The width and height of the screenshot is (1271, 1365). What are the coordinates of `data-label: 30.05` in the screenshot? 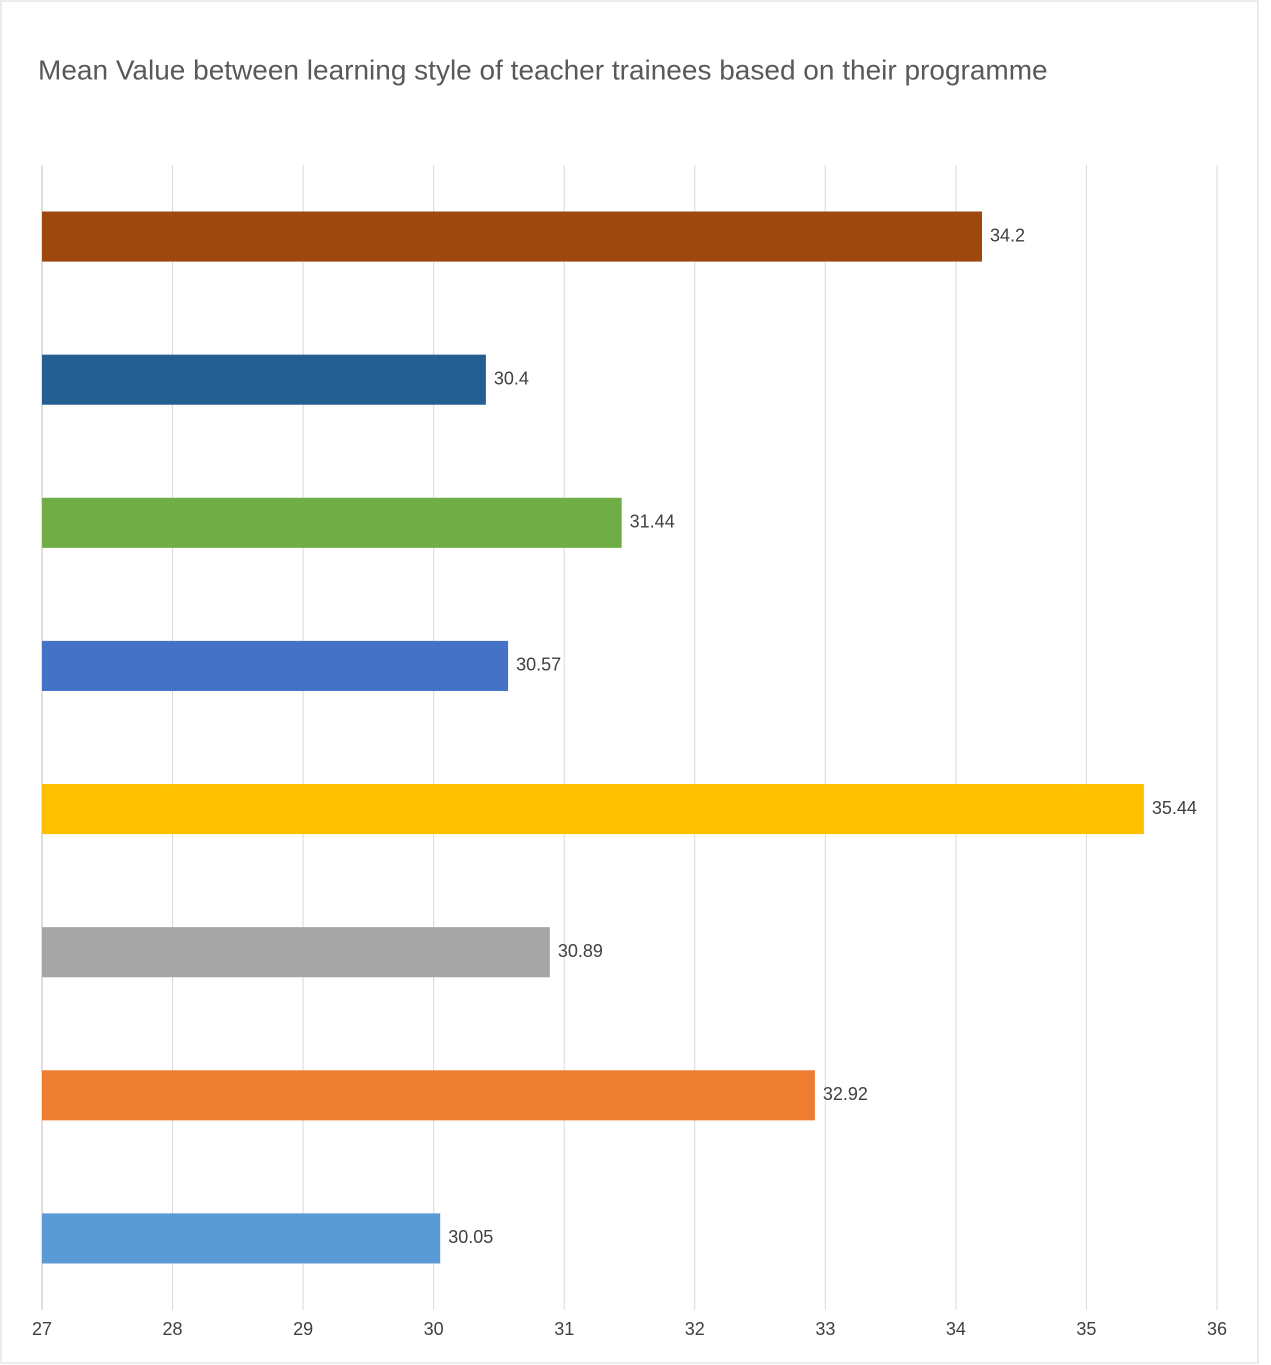 It's located at (470, 1237).